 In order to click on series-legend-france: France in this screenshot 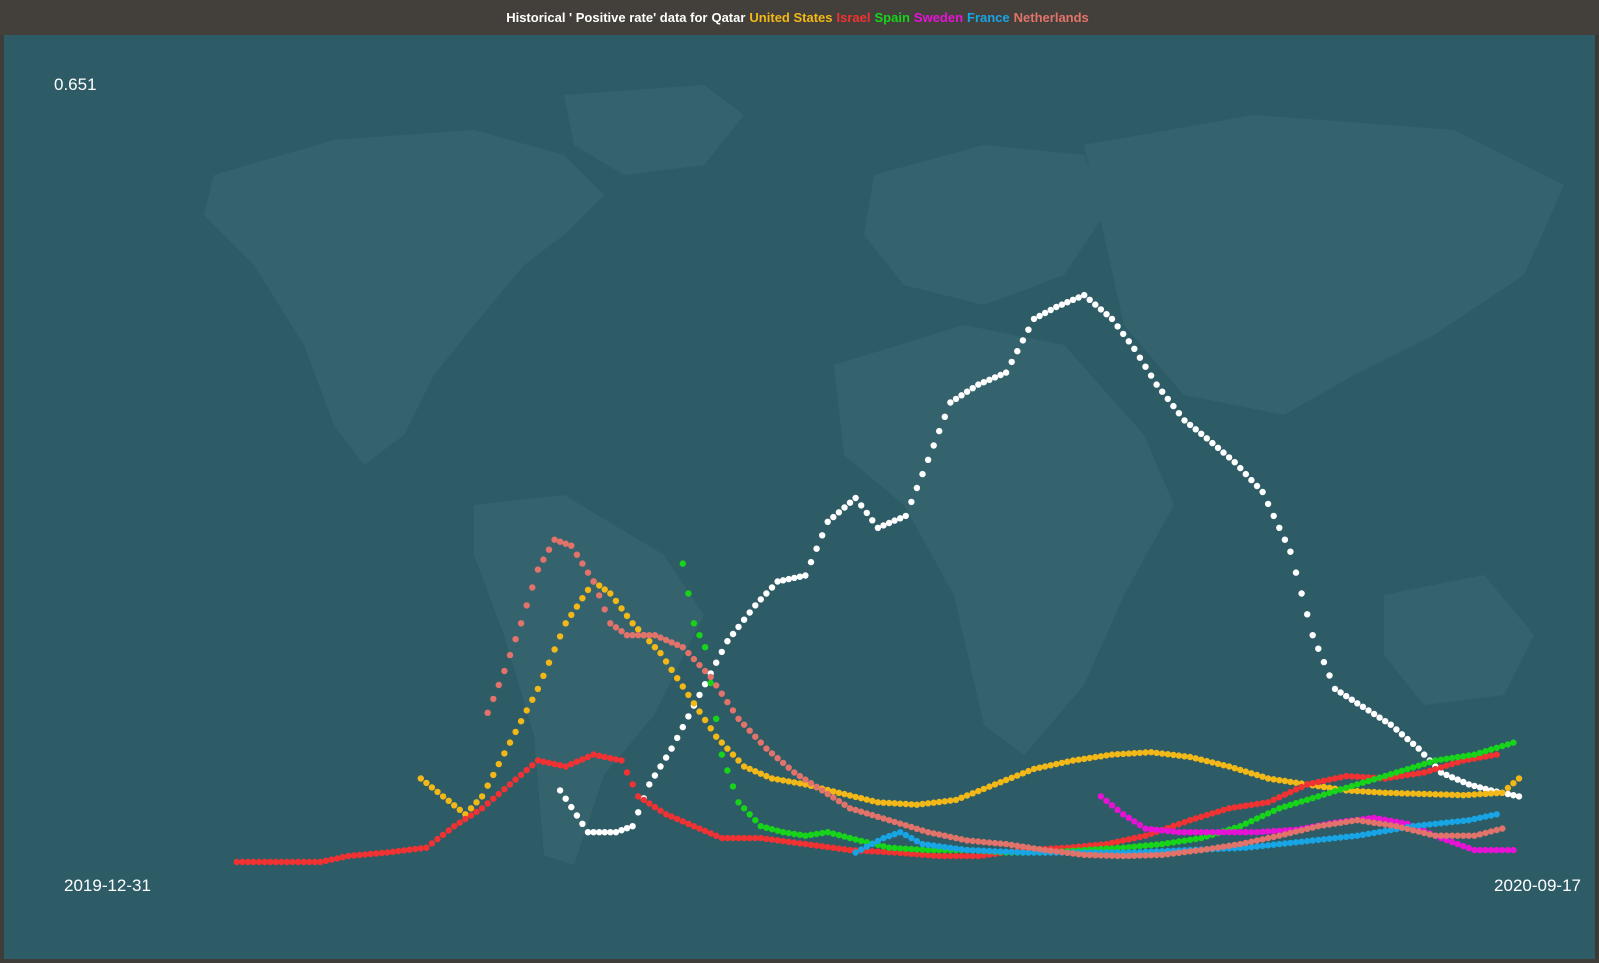, I will do `click(988, 17)`.